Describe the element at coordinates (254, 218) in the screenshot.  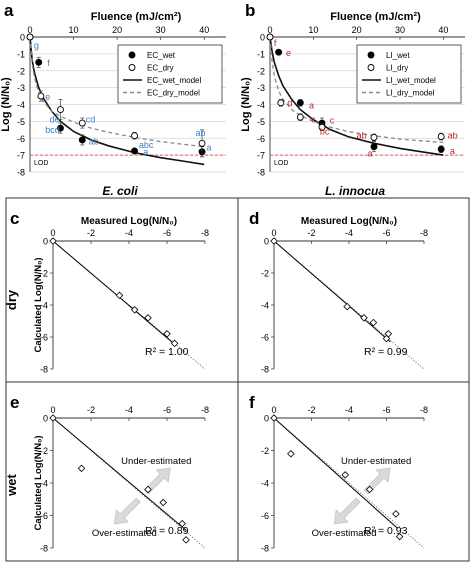
I see `panel-letter: d` at that location.